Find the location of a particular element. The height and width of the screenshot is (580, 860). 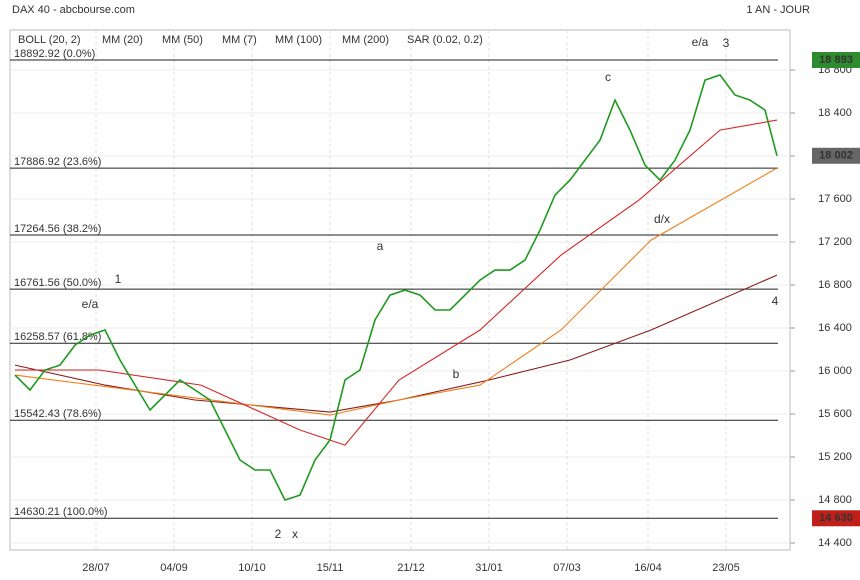

wave-label: 1 is located at coordinates (118, 279).